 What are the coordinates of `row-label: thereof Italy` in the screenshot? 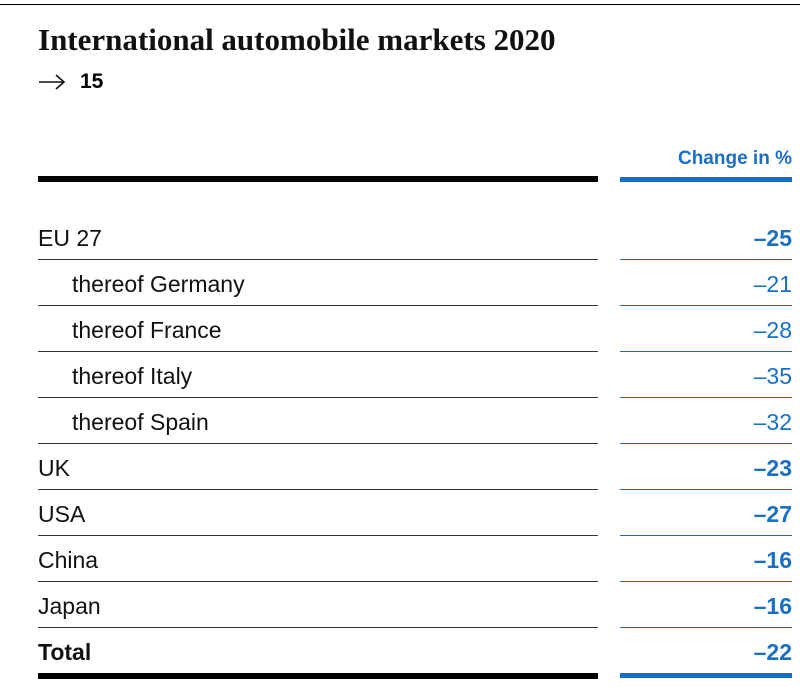 It's located at (132, 376).